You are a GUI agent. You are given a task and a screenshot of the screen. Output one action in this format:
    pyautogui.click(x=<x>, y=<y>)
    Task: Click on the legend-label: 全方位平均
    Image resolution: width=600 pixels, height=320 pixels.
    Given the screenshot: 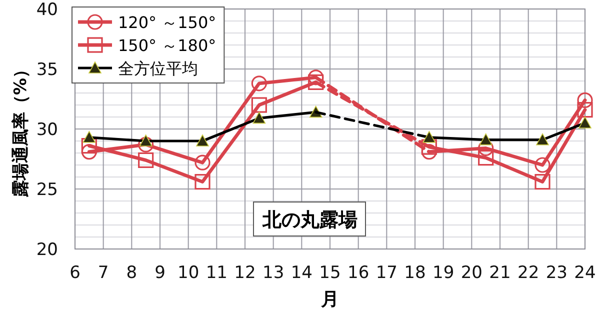 What is the action you would take?
    pyautogui.click(x=158, y=68)
    